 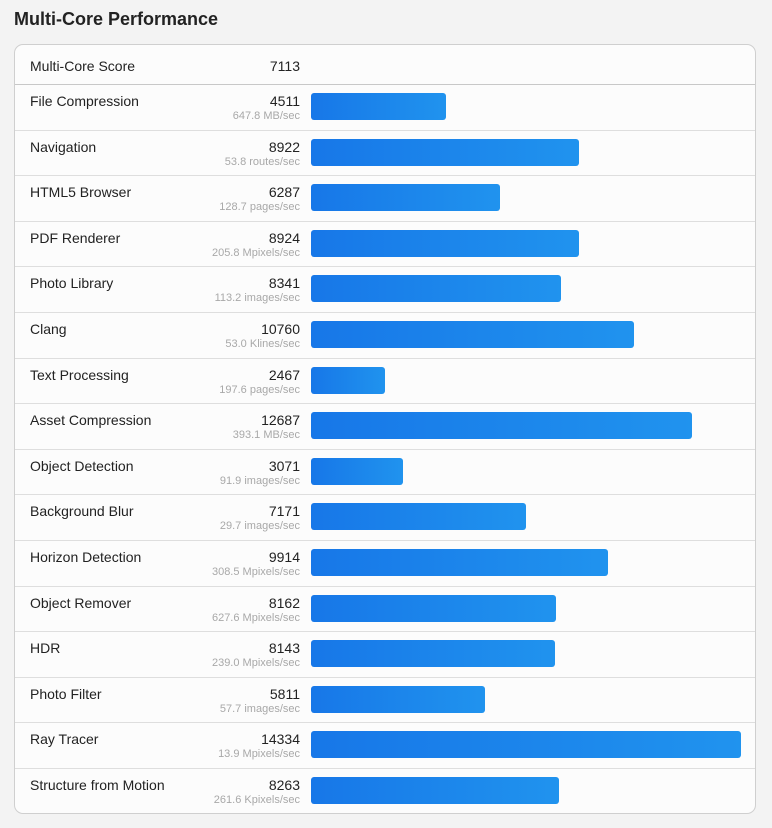 I want to click on benchmark-rate: 239.0 Mpixels/sec, so click(x=255, y=663).